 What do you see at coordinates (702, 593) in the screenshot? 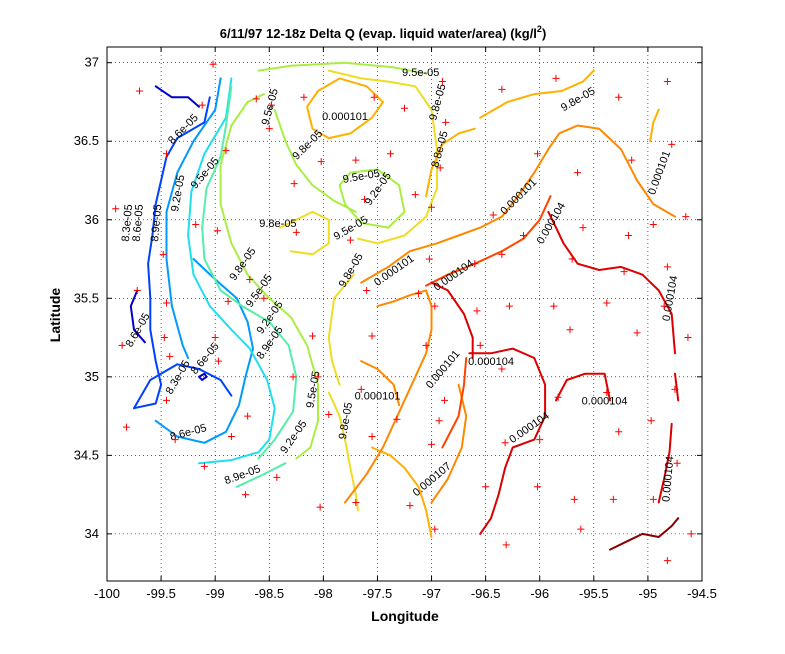
I see `x-tick-label: -94.5` at bounding box center [702, 593].